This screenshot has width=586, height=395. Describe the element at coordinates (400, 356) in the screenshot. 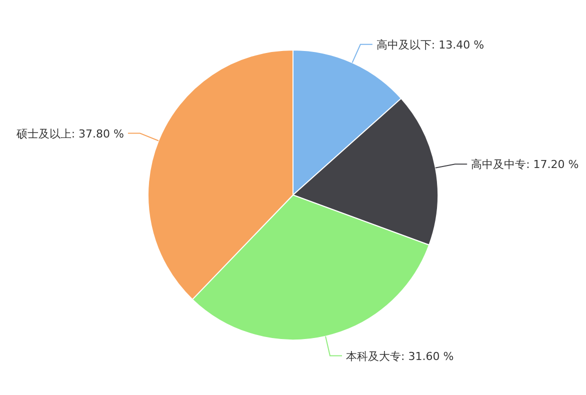

I see `slice-label: 本科及大专: 31.60 %` at that location.